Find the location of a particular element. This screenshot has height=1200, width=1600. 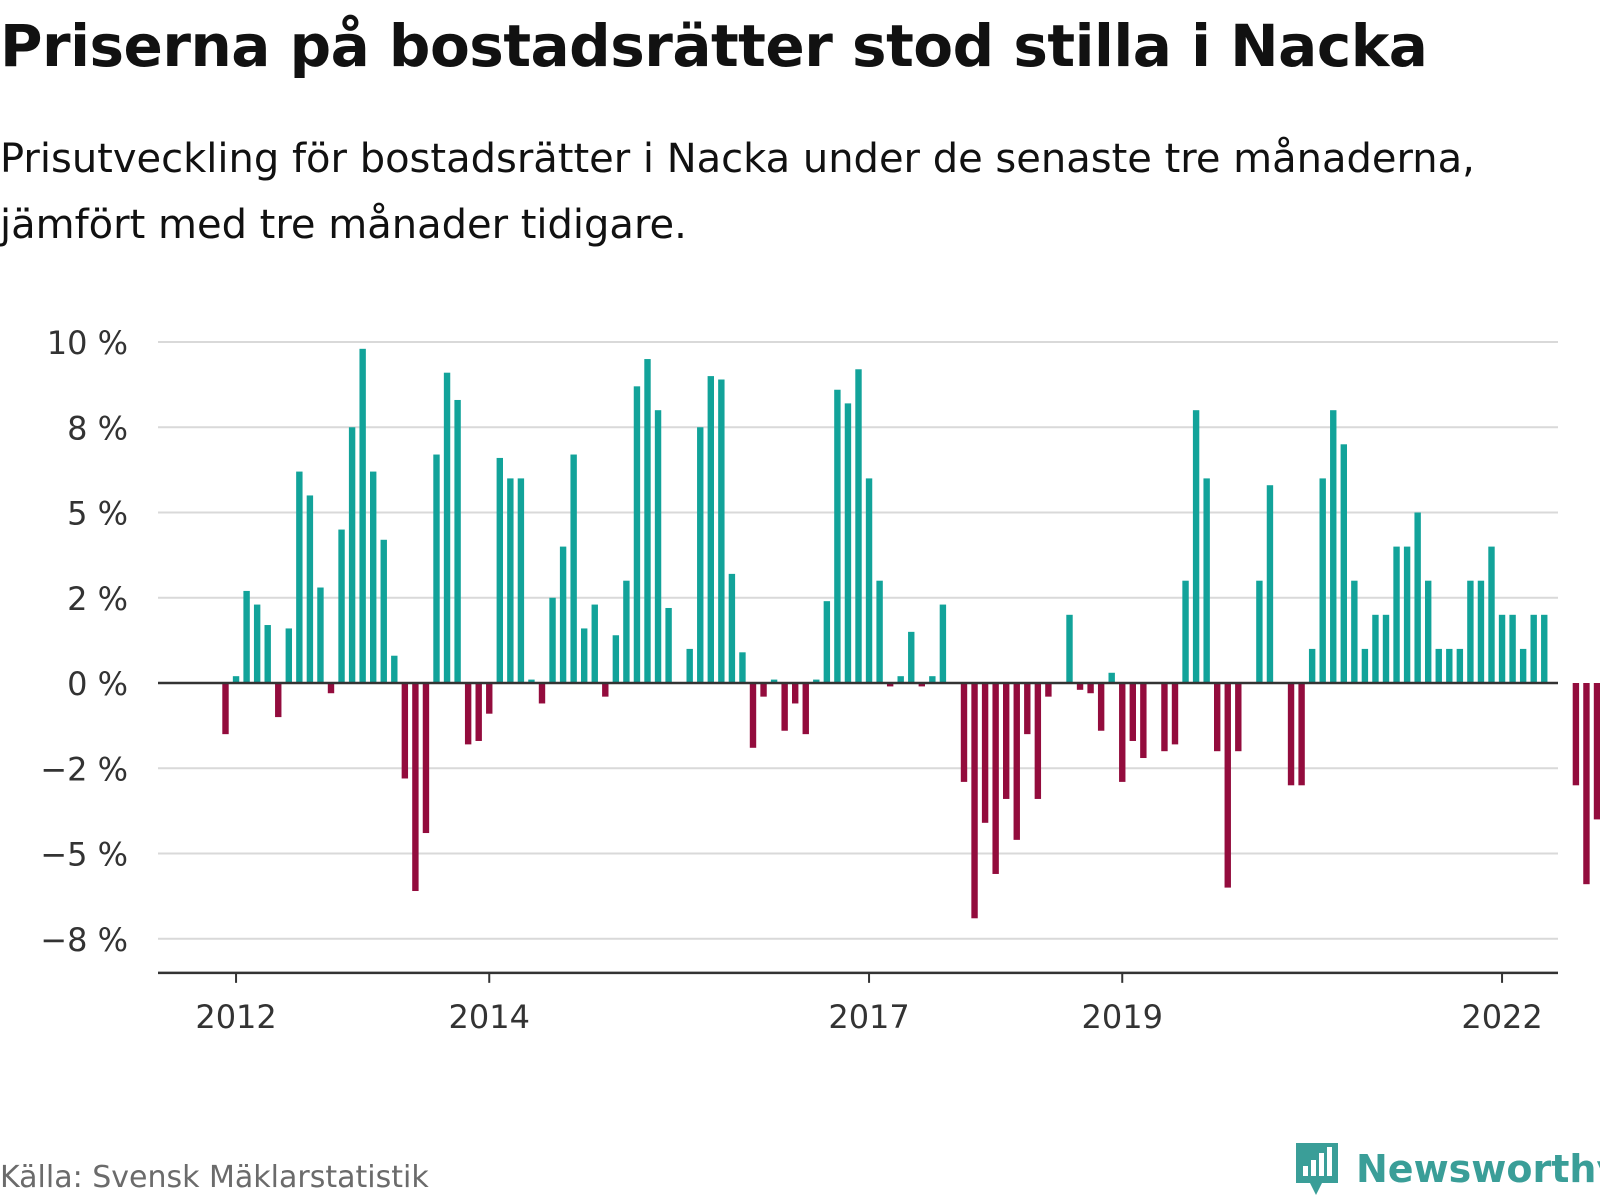

x-tick-label: 2019 is located at coordinates (1122, 1017).